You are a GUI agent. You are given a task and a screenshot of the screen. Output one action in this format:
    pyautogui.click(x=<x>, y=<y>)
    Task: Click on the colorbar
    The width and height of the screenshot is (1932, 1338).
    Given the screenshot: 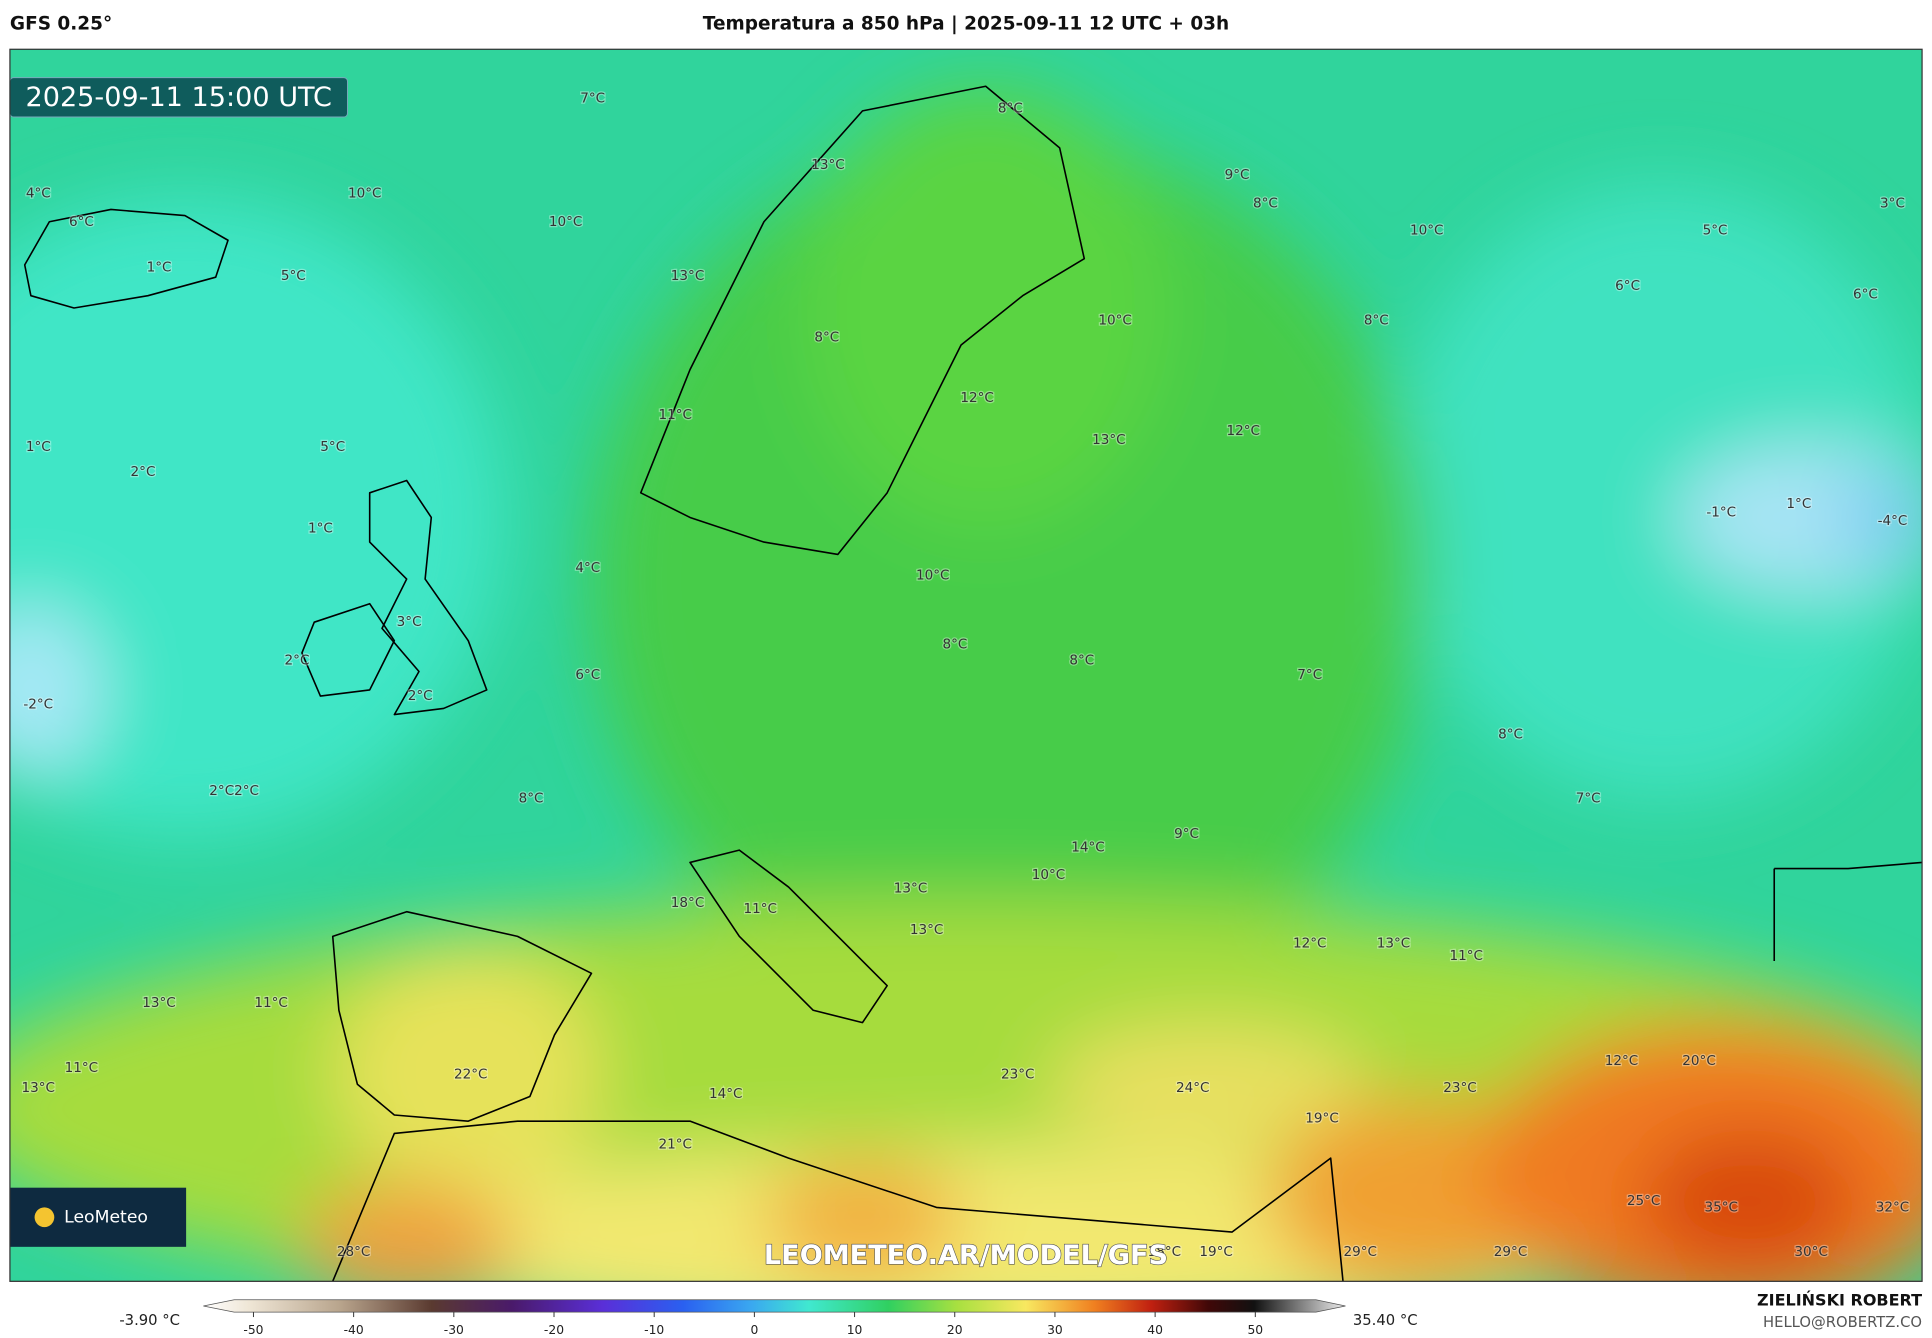 What is the action you would take?
    pyautogui.click(x=774, y=1306)
    